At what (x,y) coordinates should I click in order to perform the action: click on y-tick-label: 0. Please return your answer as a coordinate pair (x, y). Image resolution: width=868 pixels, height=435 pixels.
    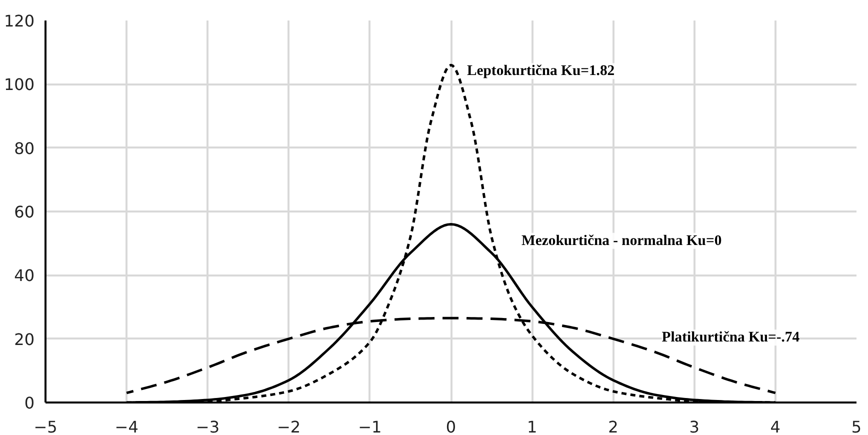
    Looking at the image, I should click on (29, 403).